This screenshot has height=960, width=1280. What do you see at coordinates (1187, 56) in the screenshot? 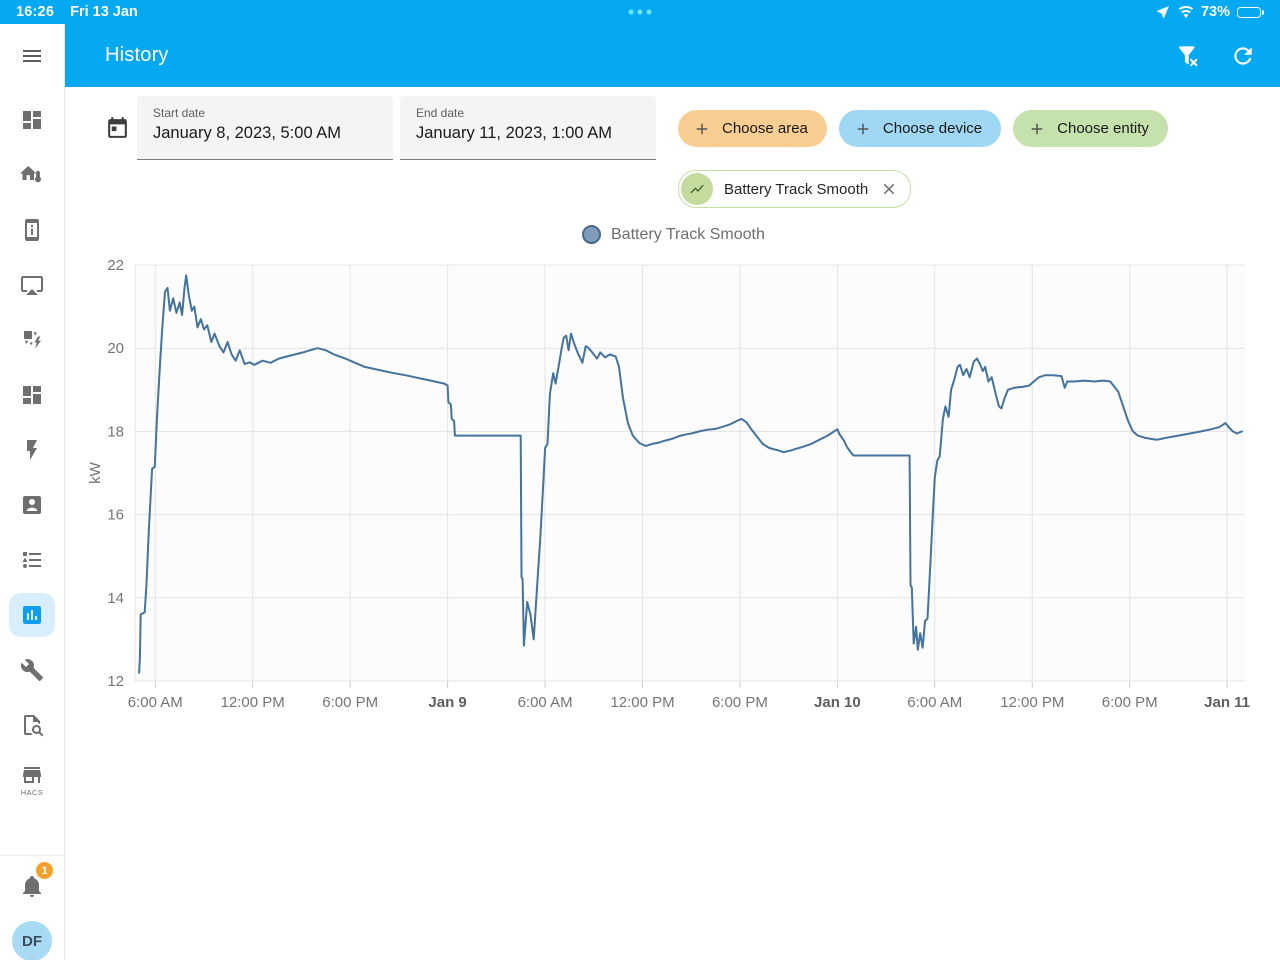
I see `filter-remove-button` at bounding box center [1187, 56].